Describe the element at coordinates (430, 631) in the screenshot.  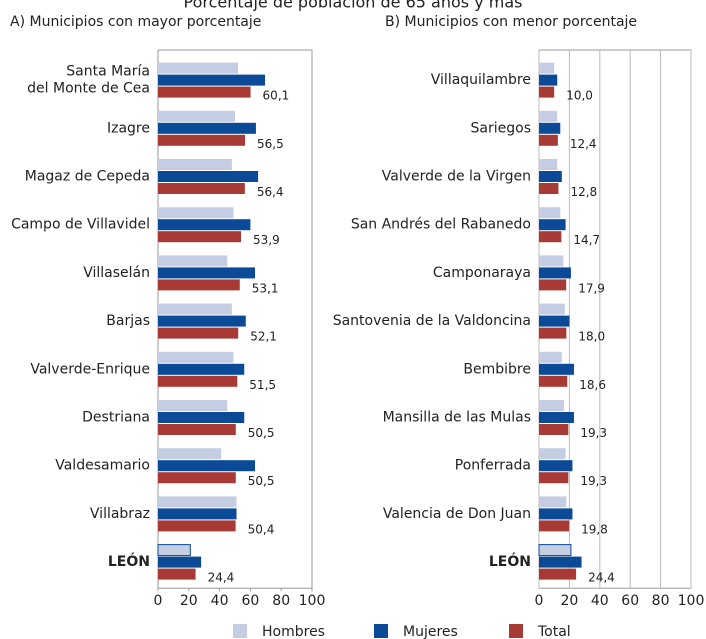
I see `legend-label: Mujeres` at that location.